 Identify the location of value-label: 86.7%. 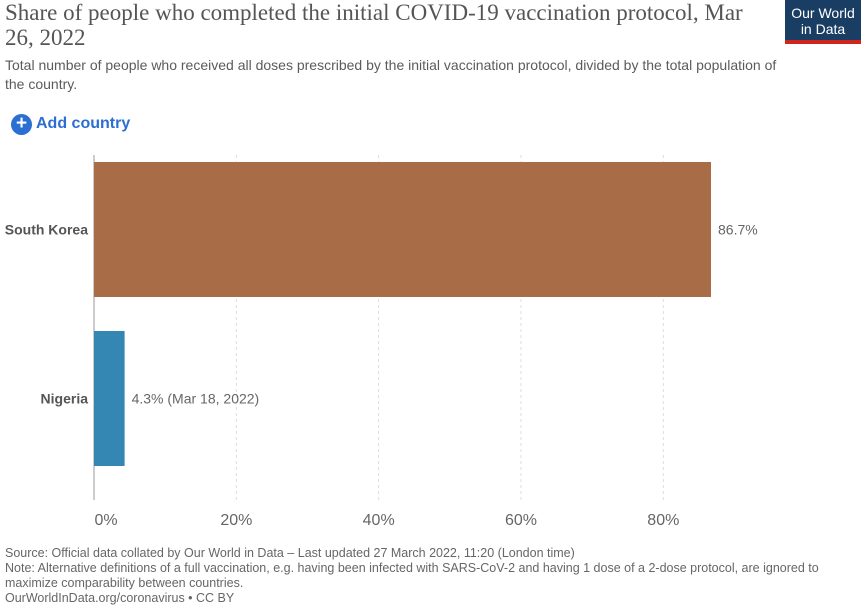
(738, 230).